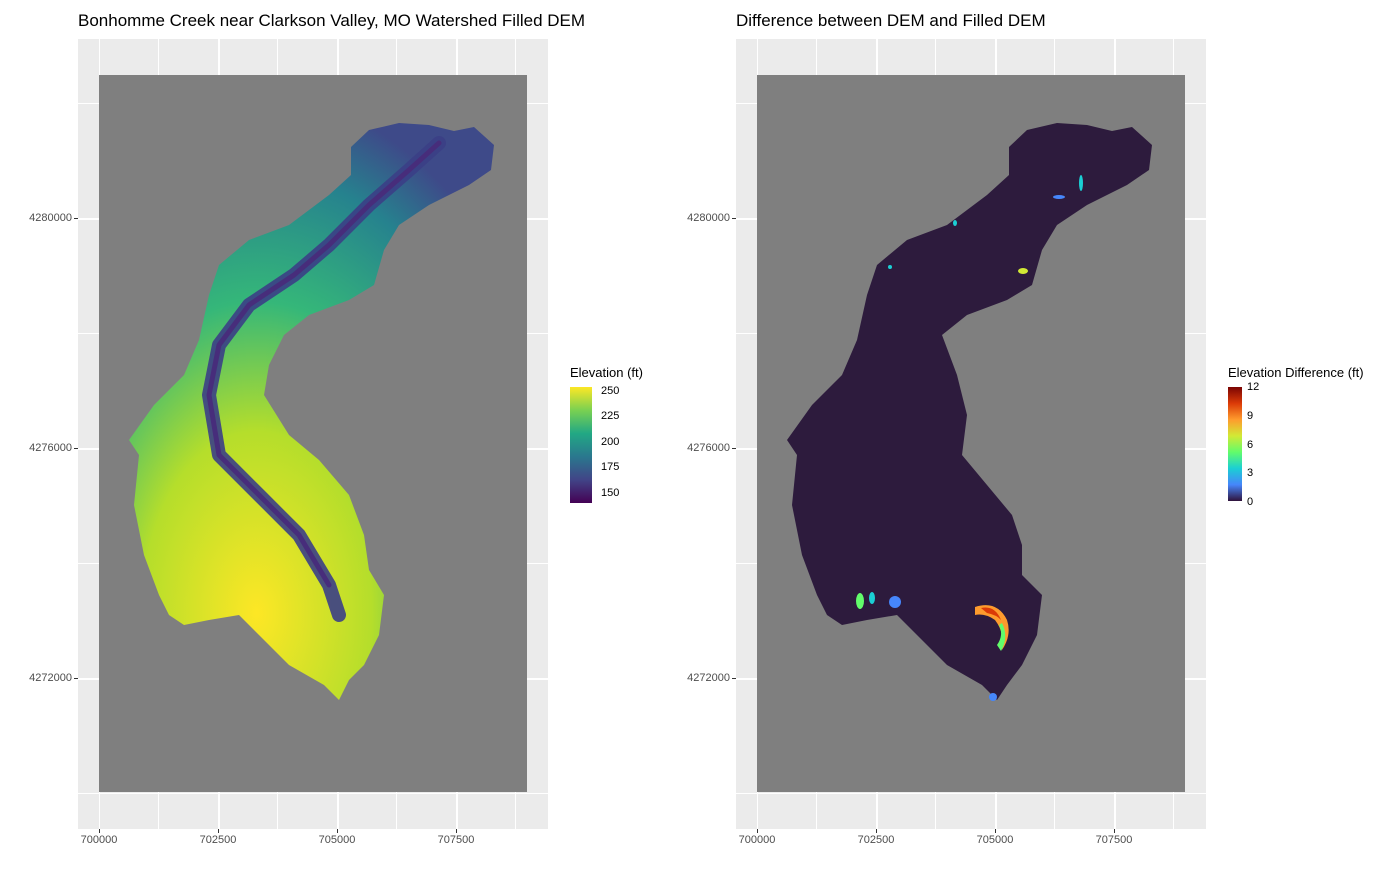 This screenshot has width=1400, height=870. I want to click on legend-label: 3, so click(1250, 473).